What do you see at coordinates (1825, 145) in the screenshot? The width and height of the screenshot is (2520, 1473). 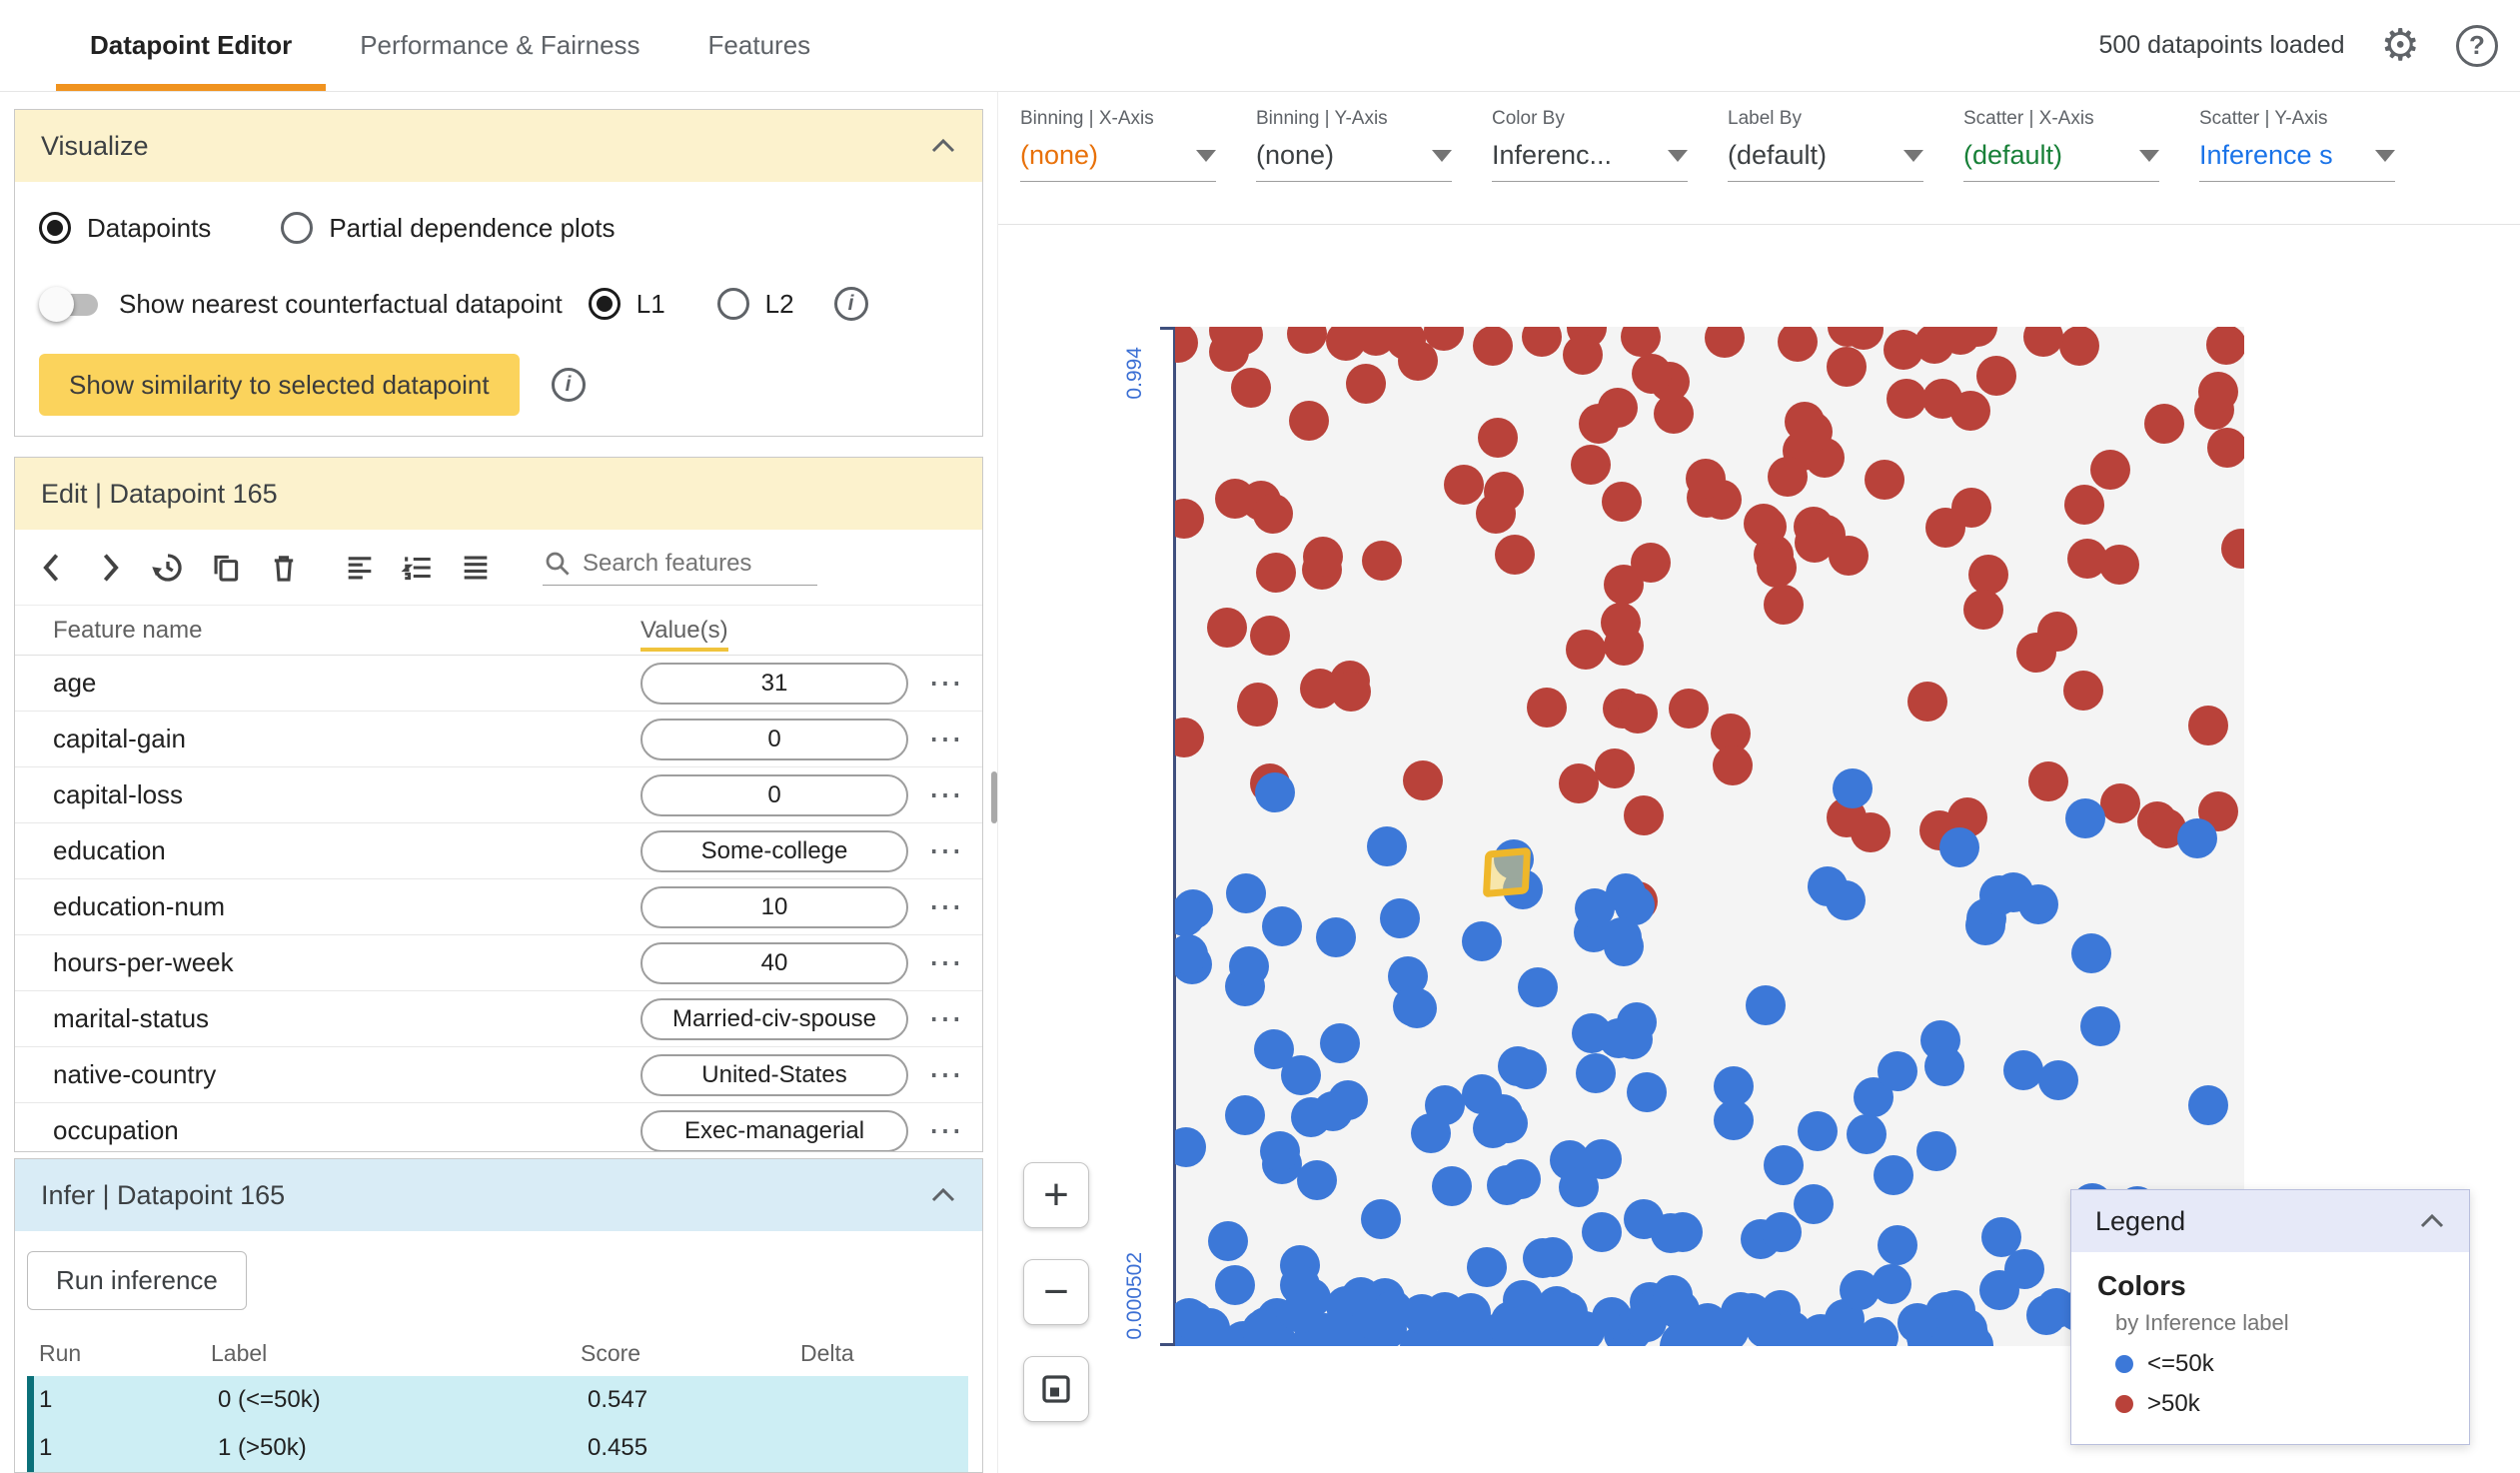 I see `label-by-dropdown: Label By (default)` at bounding box center [1825, 145].